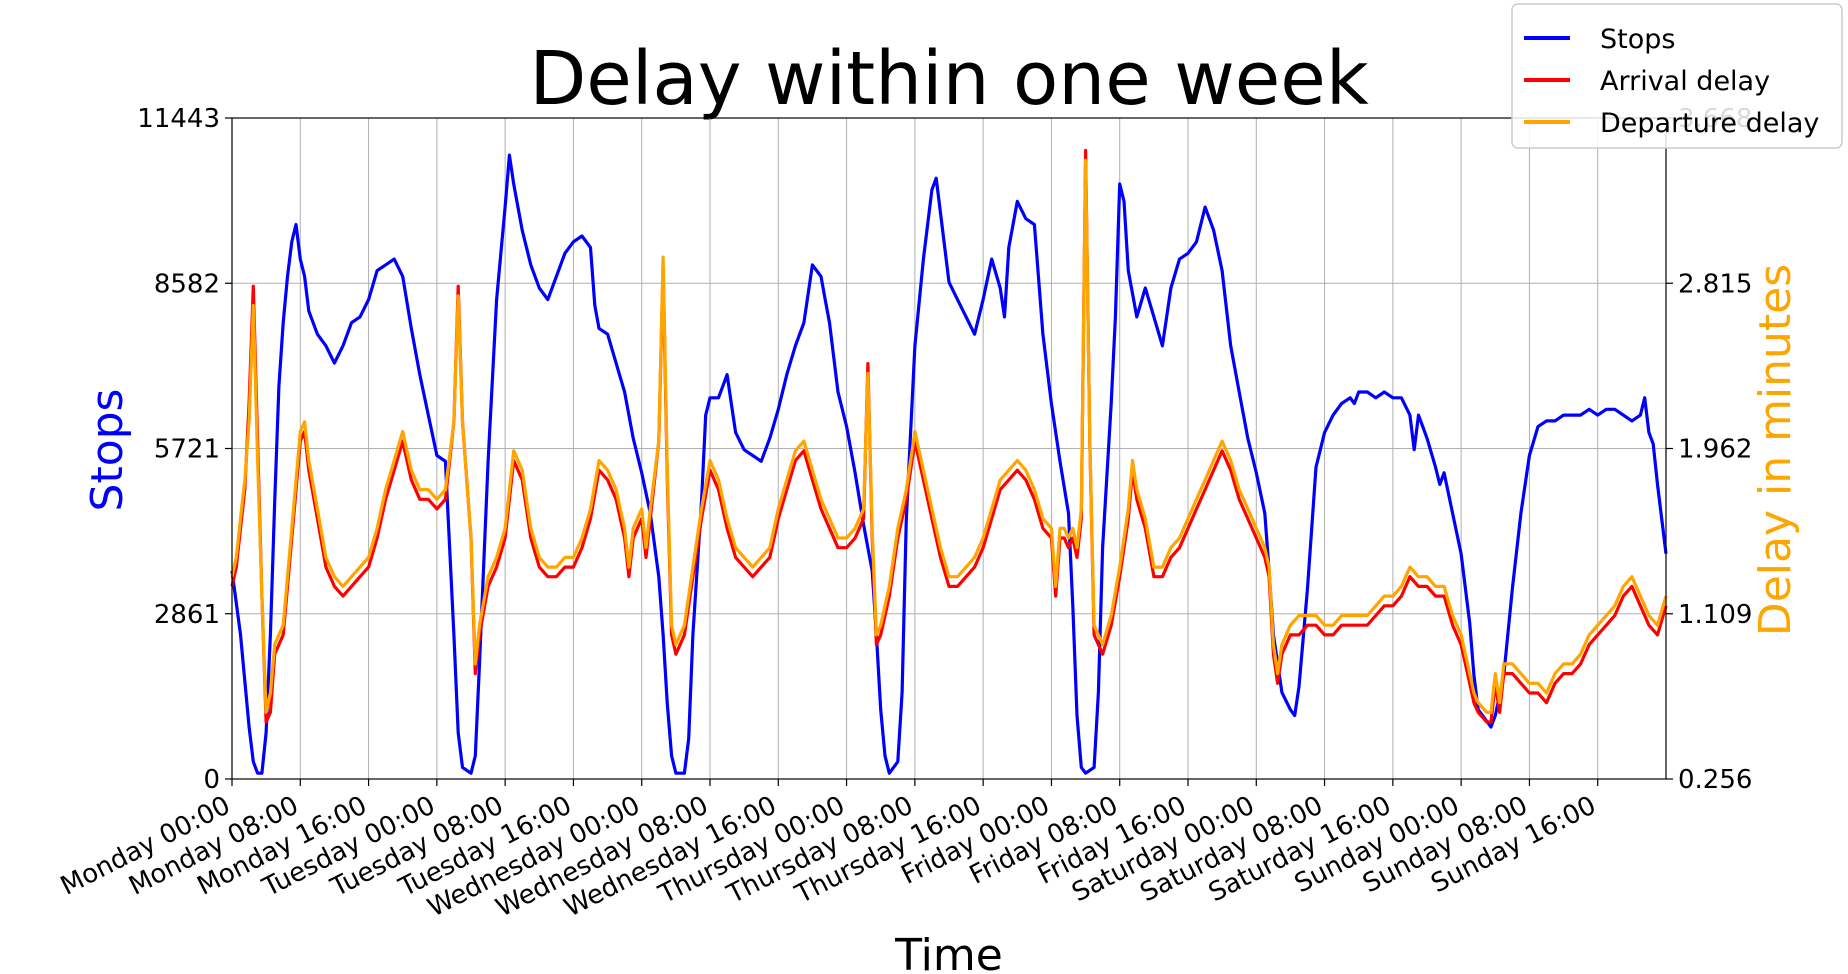 The width and height of the screenshot is (1848, 974). I want to click on legend: Stops Arrival delay Departure delay, so click(1677, 76).